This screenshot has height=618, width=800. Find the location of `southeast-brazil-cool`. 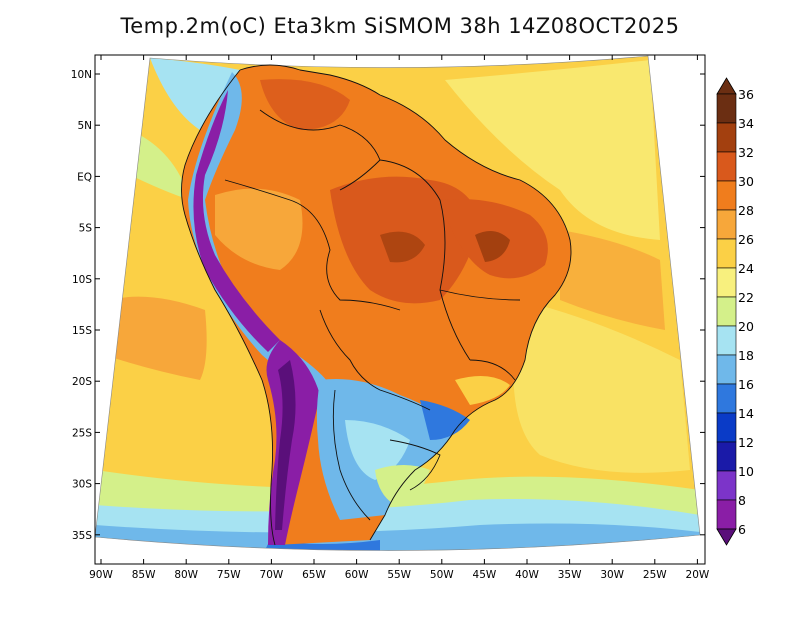

southeast-brazil-cool is located at coordinates (445, 420).